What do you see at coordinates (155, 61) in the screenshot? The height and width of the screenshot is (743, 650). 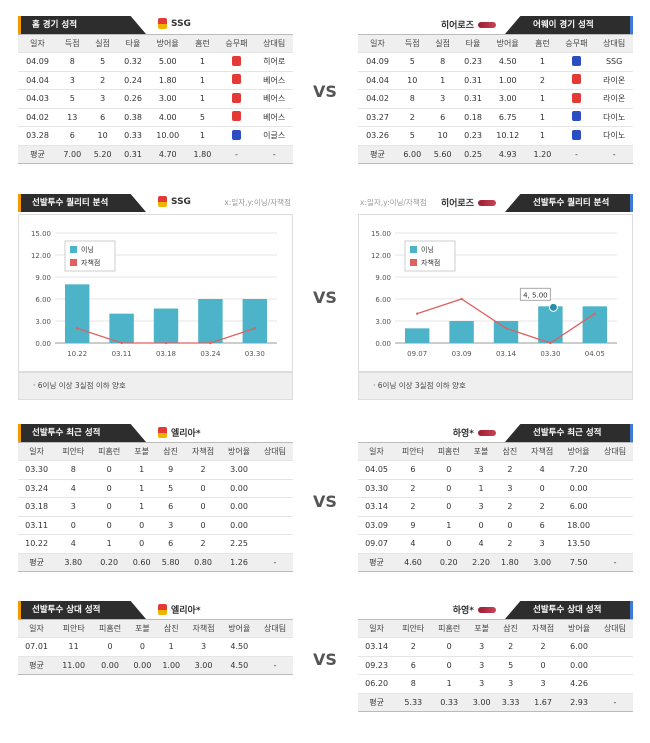 I see `table-row: 04.09 8 5 0.32 5.00 1 히어로` at bounding box center [155, 61].